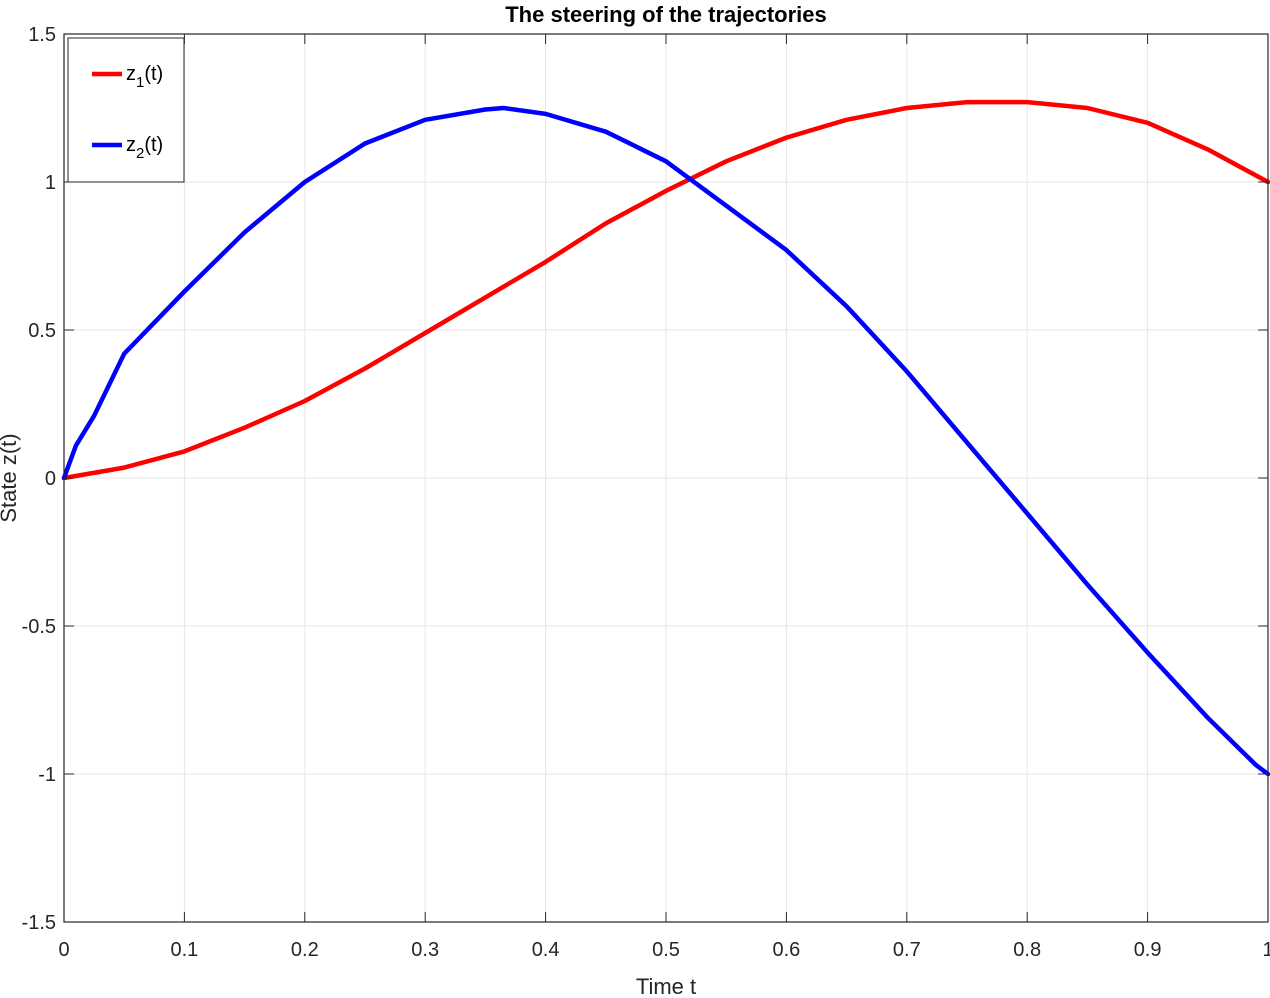  I want to click on chart-title: The steering of the trajectories, so click(666, 14).